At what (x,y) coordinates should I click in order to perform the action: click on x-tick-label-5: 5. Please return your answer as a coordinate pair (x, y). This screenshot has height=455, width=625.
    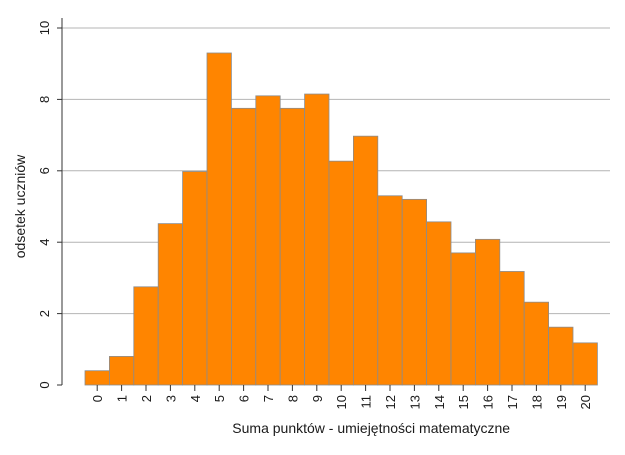
    Looking at the image, I should click on (219, 398).